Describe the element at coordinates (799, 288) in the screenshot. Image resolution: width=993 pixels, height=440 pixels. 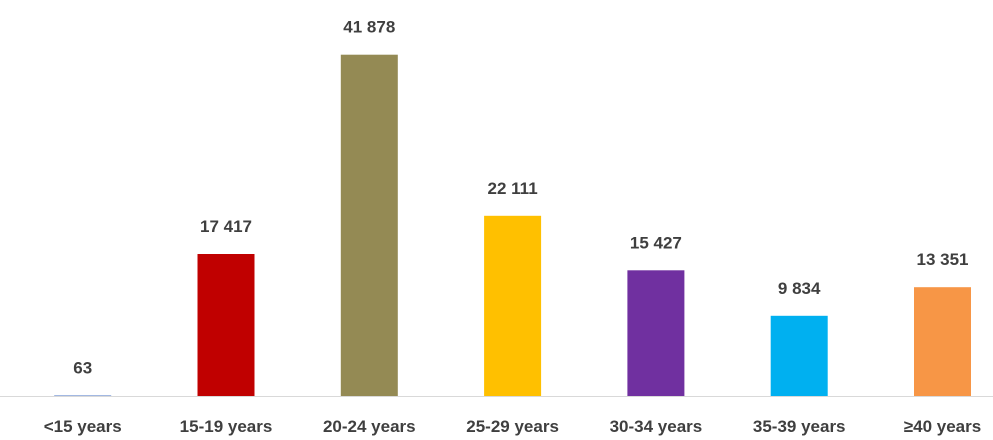
I see `value-label-35-39-years: 9 834` at that location.